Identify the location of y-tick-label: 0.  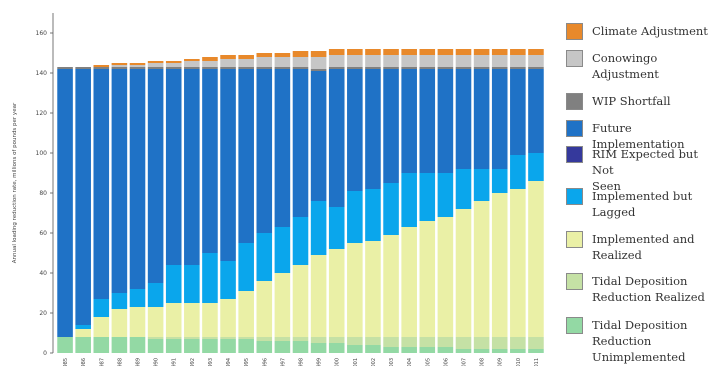
(45, 353).